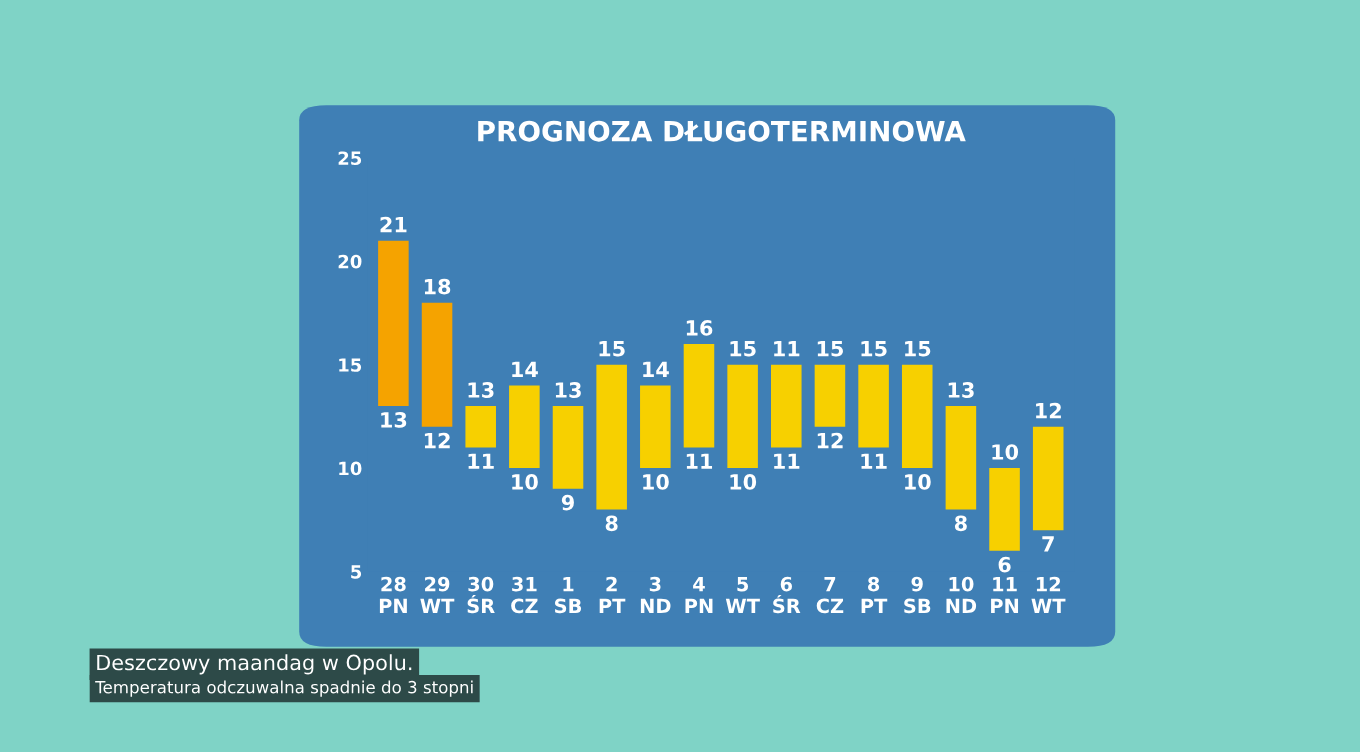 The height and width of the screenshot is (752, 1360). I want to click on y-tick-label: 10, so click(350, 468).